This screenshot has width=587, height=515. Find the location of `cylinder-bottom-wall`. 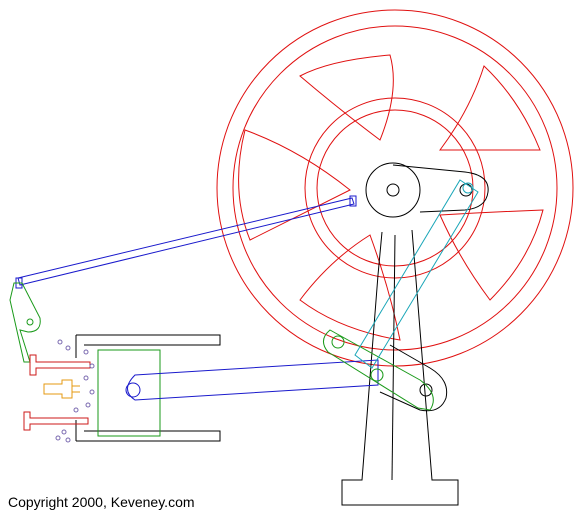

cylinder-bottom-wall is located at coordinates (148, 436).